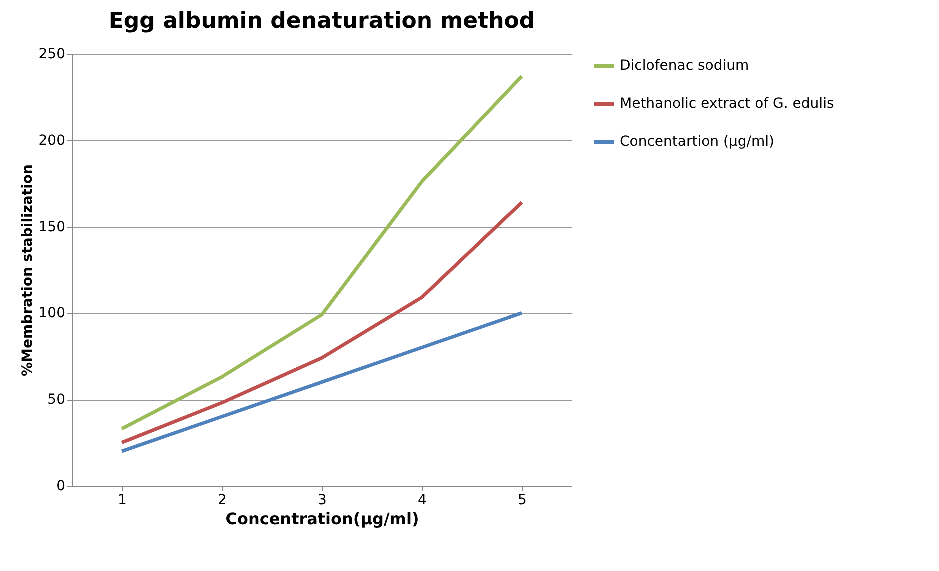 This screenshot has height=571, width=939. What do you see at coordinates (322, 382) in the screenshot?
I see `line-series` at bounding box center [322, 382].